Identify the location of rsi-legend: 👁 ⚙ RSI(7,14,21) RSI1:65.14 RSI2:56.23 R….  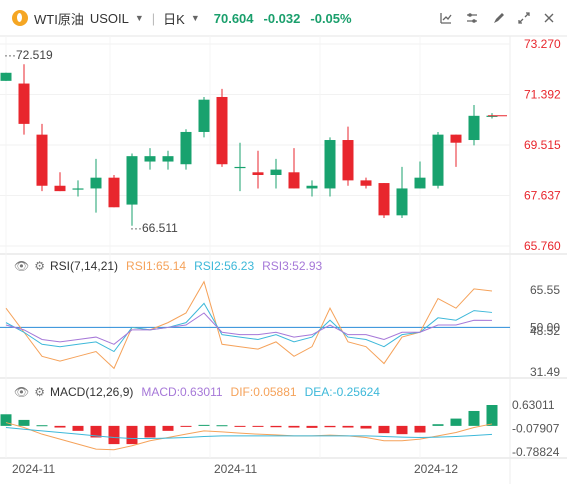
(168, 266).